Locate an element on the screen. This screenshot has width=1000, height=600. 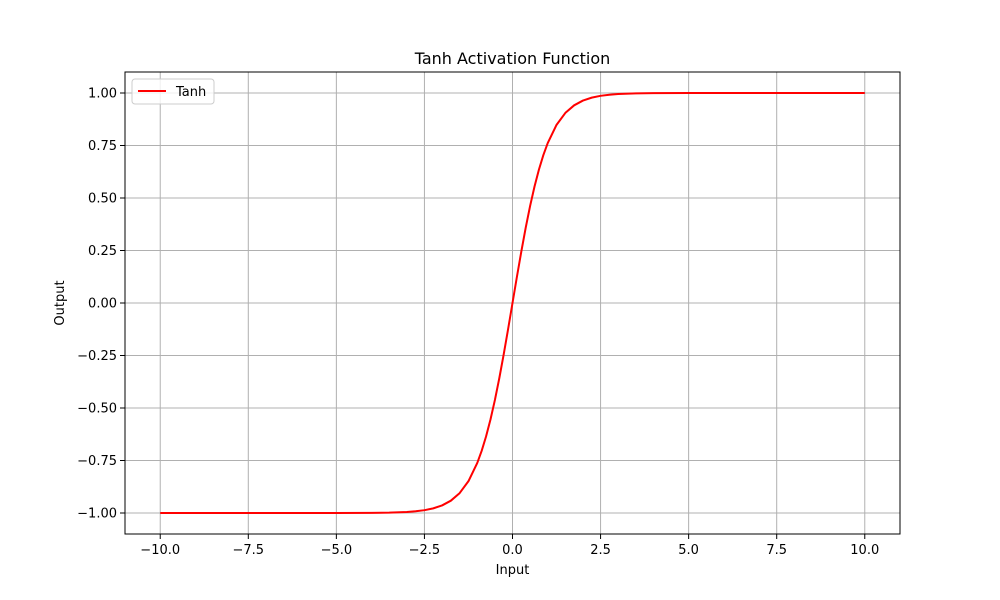
y-tick-label: 0.00 is located at coordinates (102, 304).